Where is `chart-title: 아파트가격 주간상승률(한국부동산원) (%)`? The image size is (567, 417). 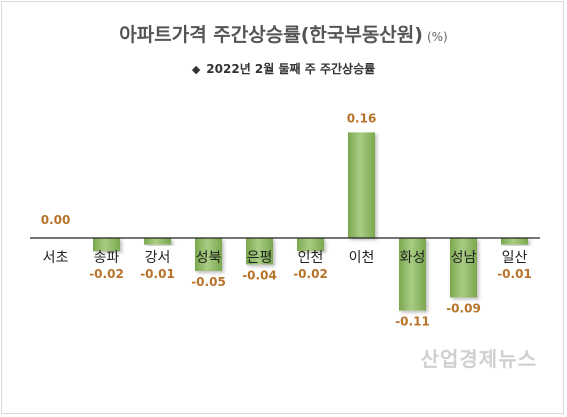
chart-title: 아파트가격 주간상승률(한국부동산원) (%) is located at coordinates (283, 33).